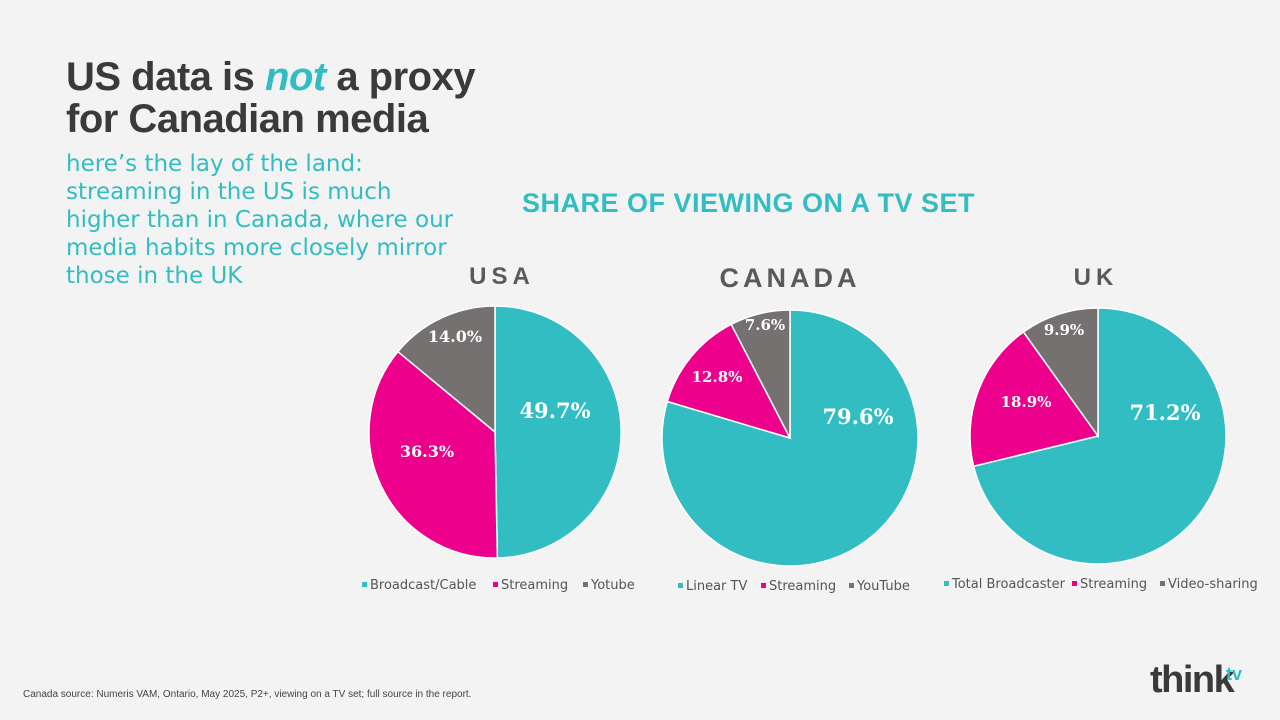  Describe the element at coordinates (554, 410) in the screenshot. I see `usa-slice-label-1: 49.7%` at that location.